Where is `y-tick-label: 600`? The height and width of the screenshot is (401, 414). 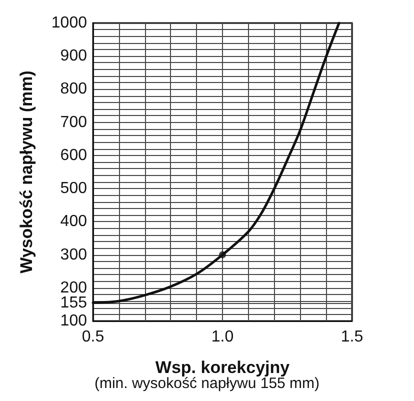 y-tick-label: 600 is located at coordinates (74, 155).